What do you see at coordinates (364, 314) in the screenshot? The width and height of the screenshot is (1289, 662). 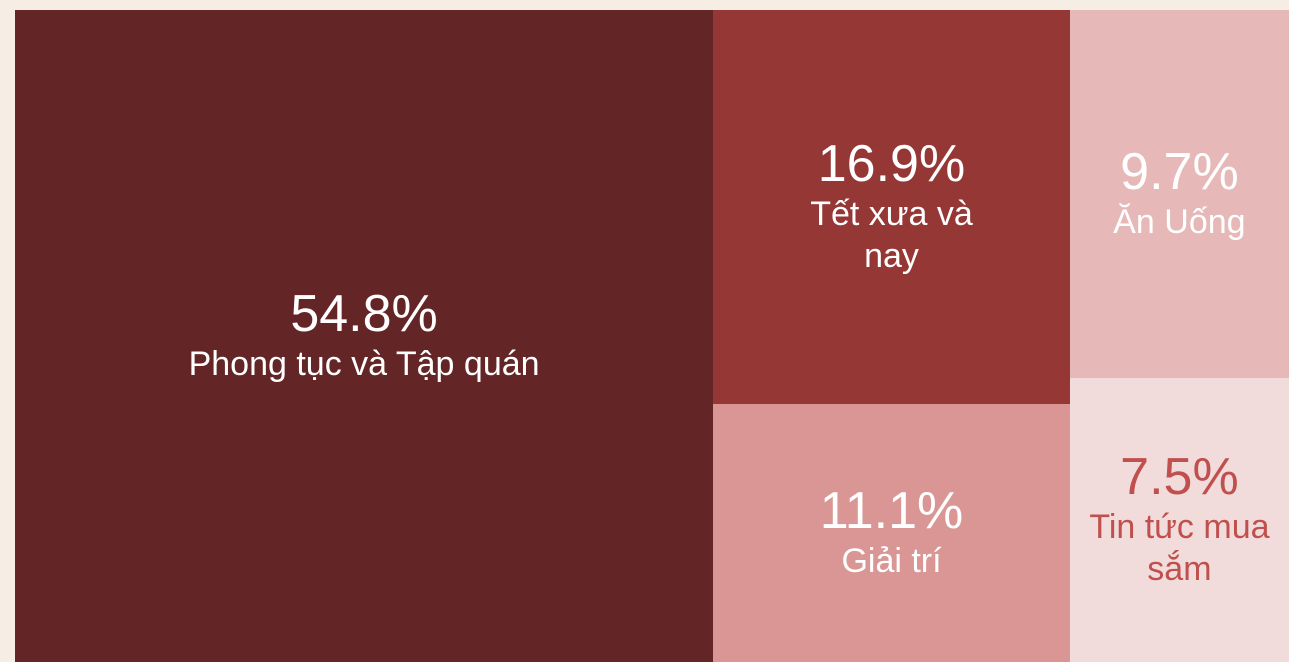 I see `value-label: 54.8%` at bounding box center [364, 314].